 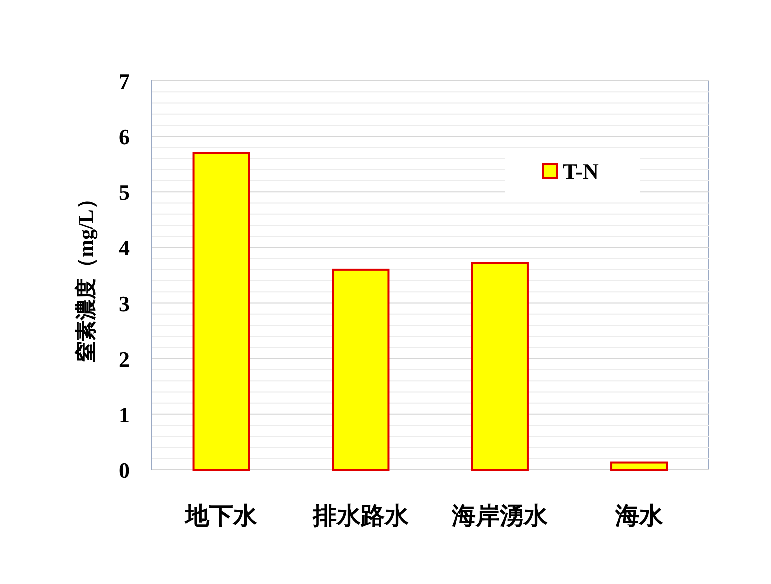 What do you see at coordinates (639, 516) in the screenshot?
I see `x-tick-label: 海水` at bounding box center [639, 516].